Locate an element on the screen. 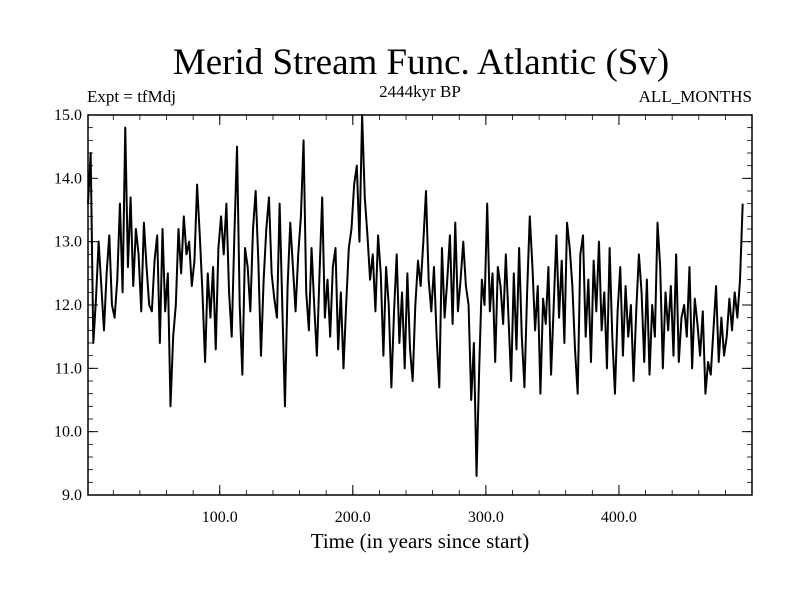 Image resolution: width=800 pixels, height=600 pixels. y-tick-label: 9.0 is located at coordinates (72, 495).